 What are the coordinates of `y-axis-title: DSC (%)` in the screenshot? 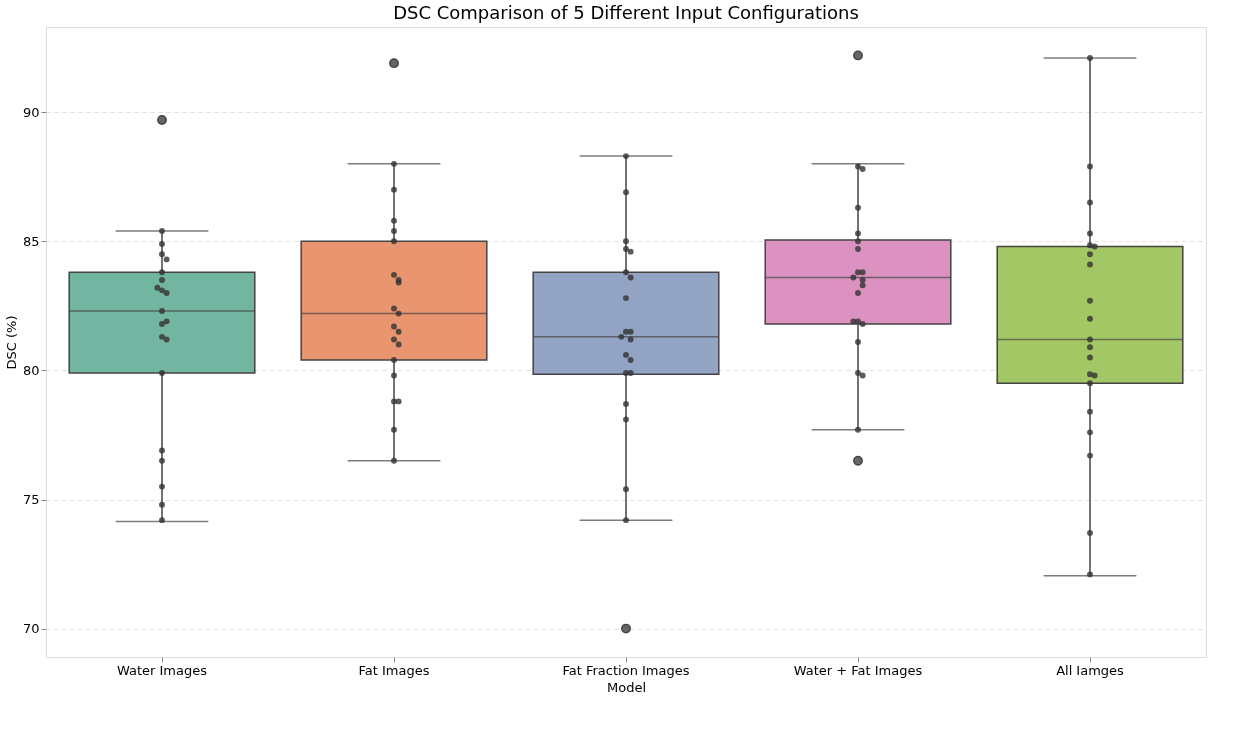 It's located at (11, 342).